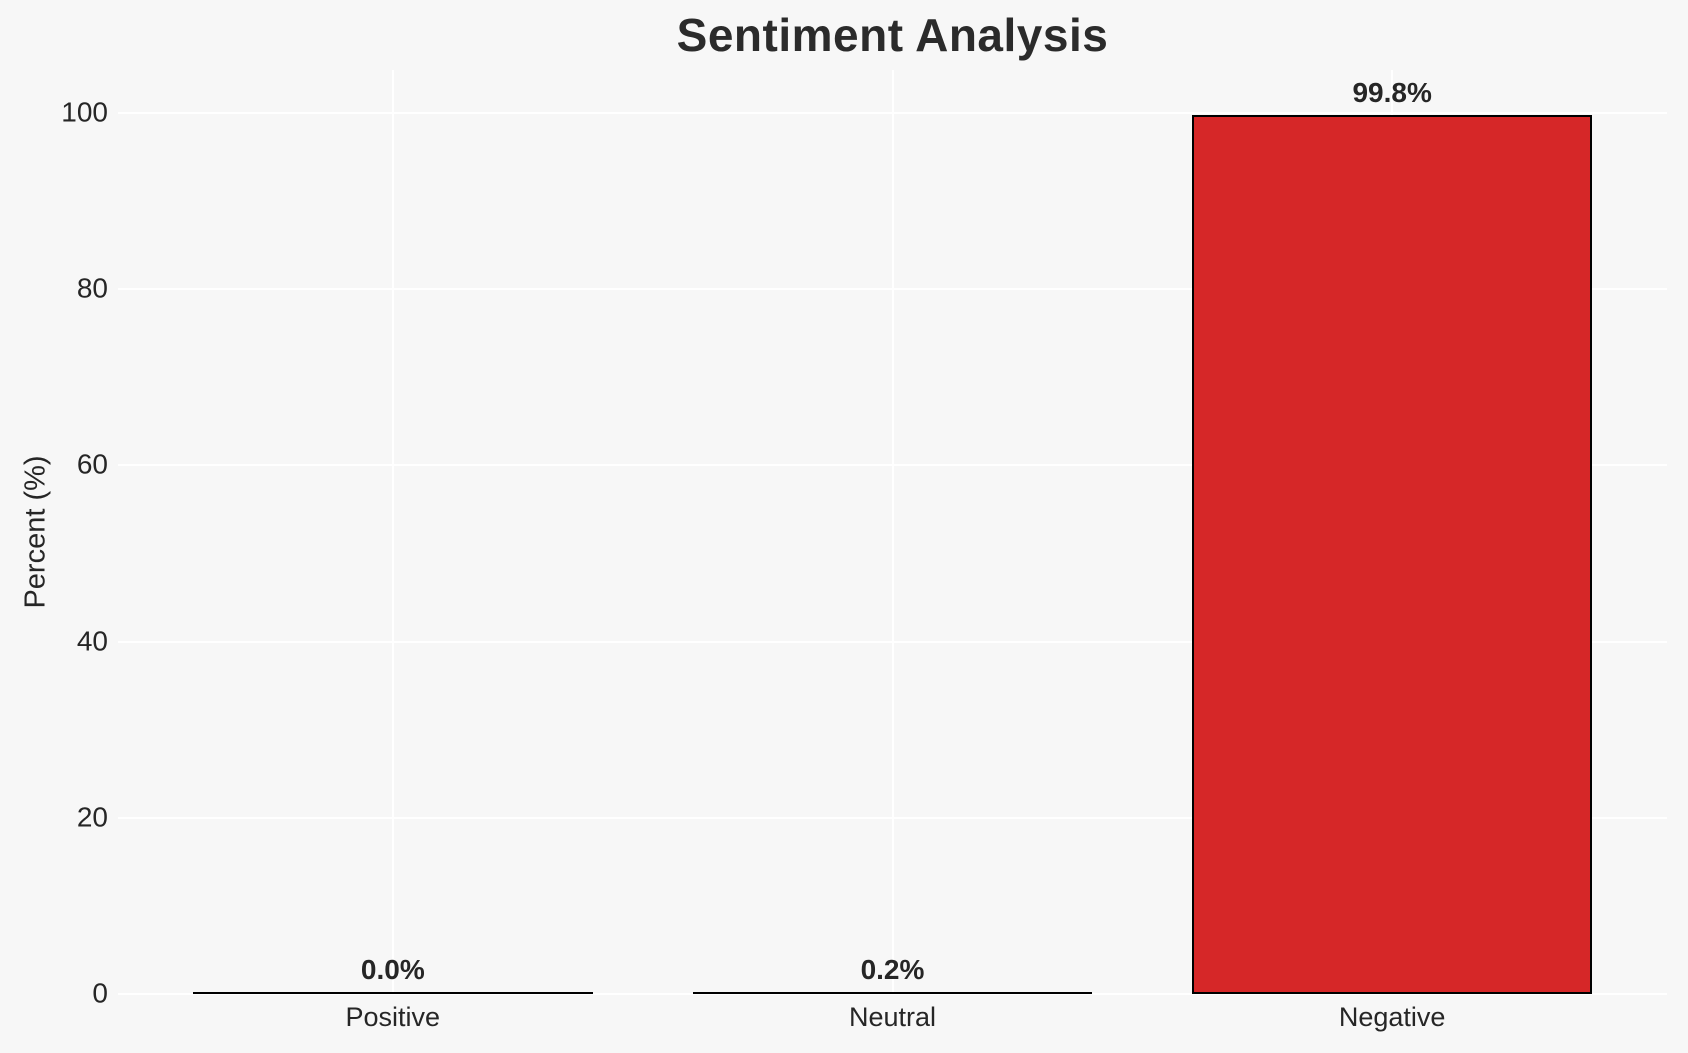  What do you see at coordinates (892, 1017) in the screenshot?
I see `x-tick-neutral: Neutral` at bounding box center [892, 1017].